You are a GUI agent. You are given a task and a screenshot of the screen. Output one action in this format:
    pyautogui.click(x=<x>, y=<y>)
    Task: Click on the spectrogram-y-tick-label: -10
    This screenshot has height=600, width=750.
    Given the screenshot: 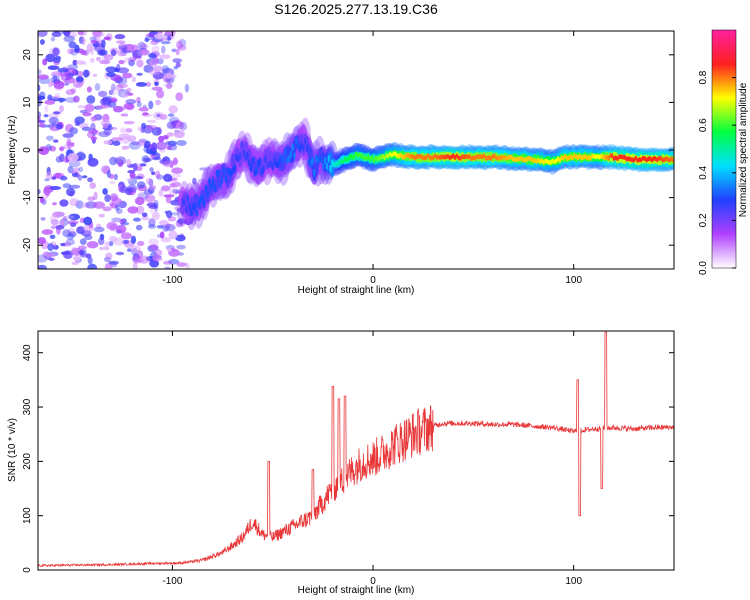 What is the action you would take?
    pyautogui.click(x=27, y=197)
    